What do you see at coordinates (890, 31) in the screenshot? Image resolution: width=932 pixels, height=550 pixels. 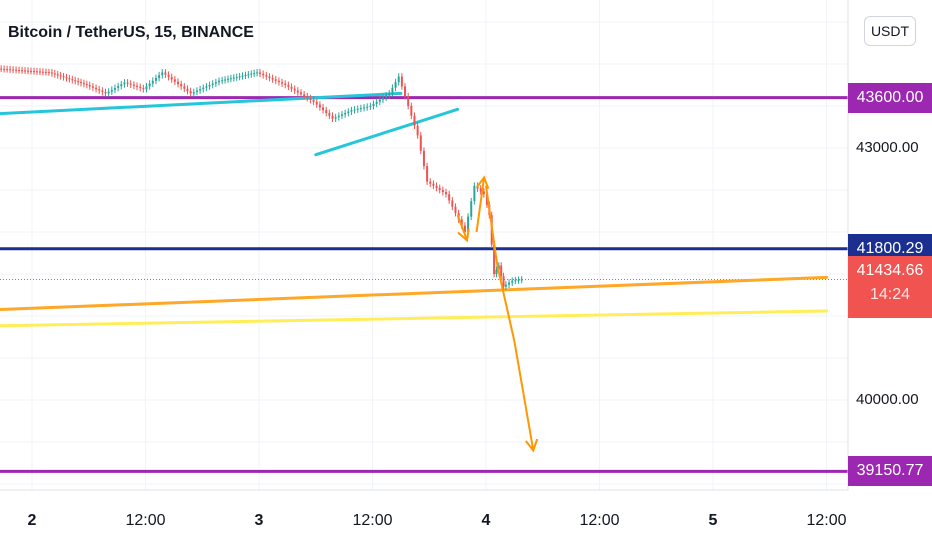 I see `currency-button: USDT` at bounding box center [890, 31].